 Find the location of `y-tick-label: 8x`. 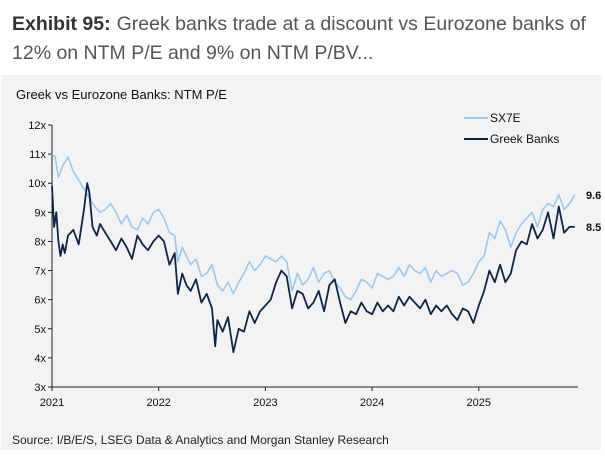

y-tick-label: 8x is located at coordinates (40, 242).